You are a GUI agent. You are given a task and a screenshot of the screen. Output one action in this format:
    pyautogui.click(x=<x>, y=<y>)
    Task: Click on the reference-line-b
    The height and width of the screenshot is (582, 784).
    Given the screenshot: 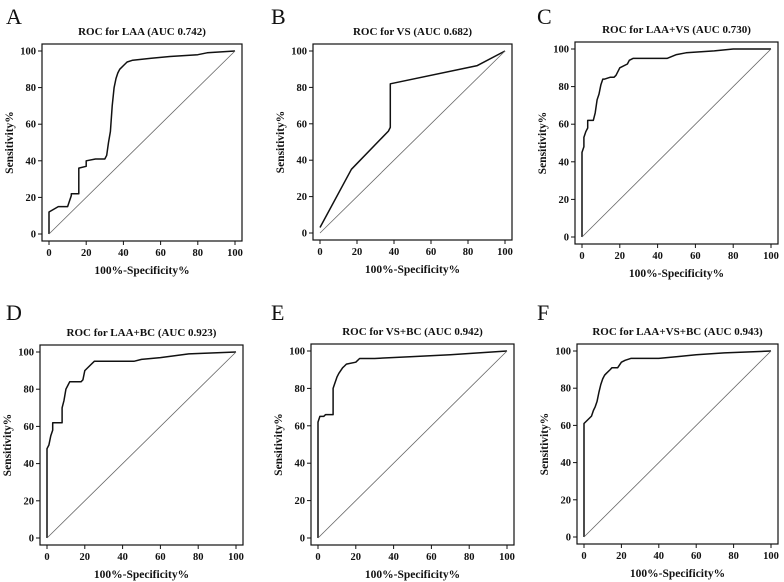 What is the action you would take?
    pyautogui.click(x=412, y=142)
    